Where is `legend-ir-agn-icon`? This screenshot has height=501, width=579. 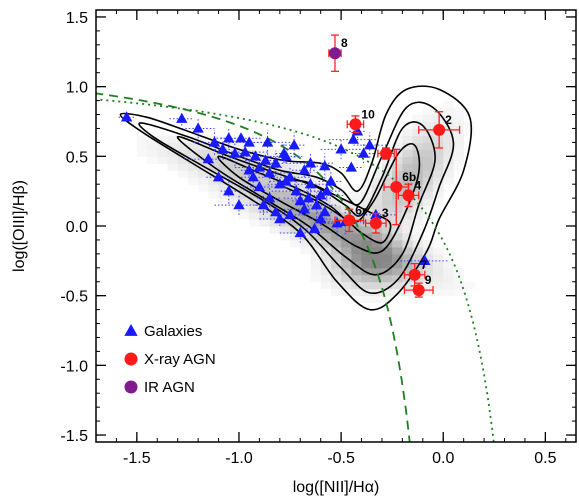
legend-ir-agn-icon is located at coordinates (131, 387).